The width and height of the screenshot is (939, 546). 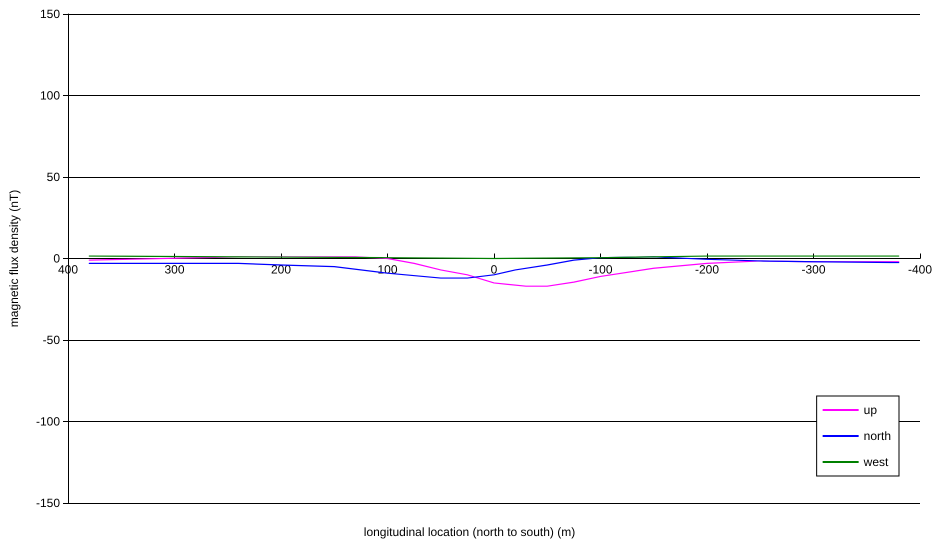 What do you see at coordinates (281, 269) in the screenshot?
I see `x-tick-label: 200` at bounding box center [281, 269].